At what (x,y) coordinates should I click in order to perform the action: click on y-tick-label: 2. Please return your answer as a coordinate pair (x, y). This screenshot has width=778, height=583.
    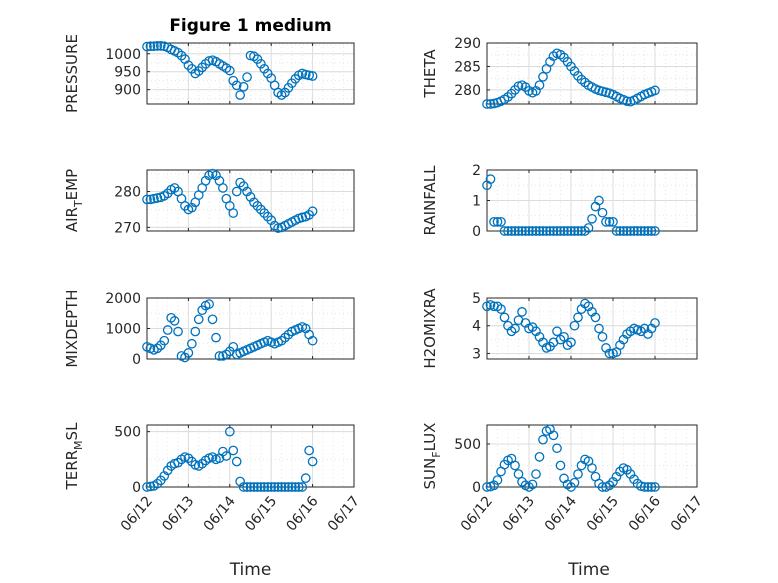
    Looking at the image, I should click on (476, 171).